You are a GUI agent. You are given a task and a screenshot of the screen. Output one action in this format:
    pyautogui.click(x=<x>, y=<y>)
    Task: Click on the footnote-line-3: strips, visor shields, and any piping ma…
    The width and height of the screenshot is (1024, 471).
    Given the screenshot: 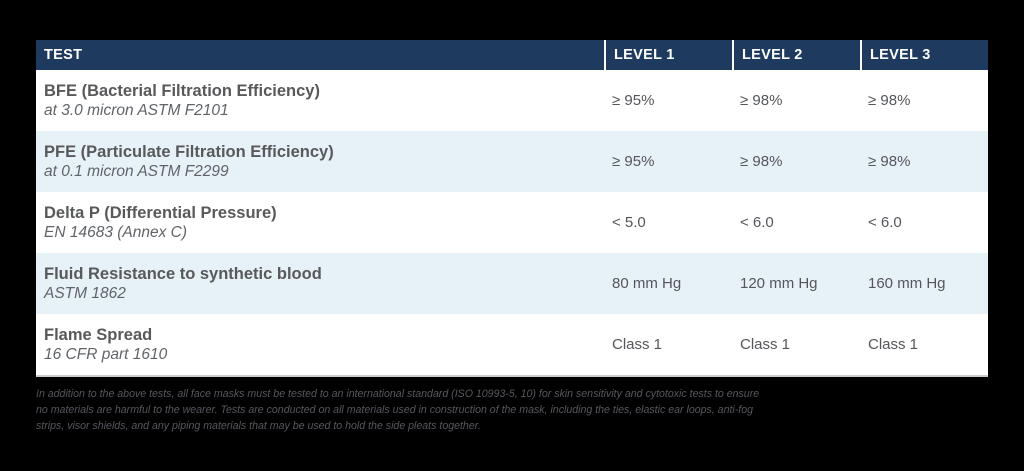 What is the action you would take?
    pyautogui.click(x=258, y=426)
    